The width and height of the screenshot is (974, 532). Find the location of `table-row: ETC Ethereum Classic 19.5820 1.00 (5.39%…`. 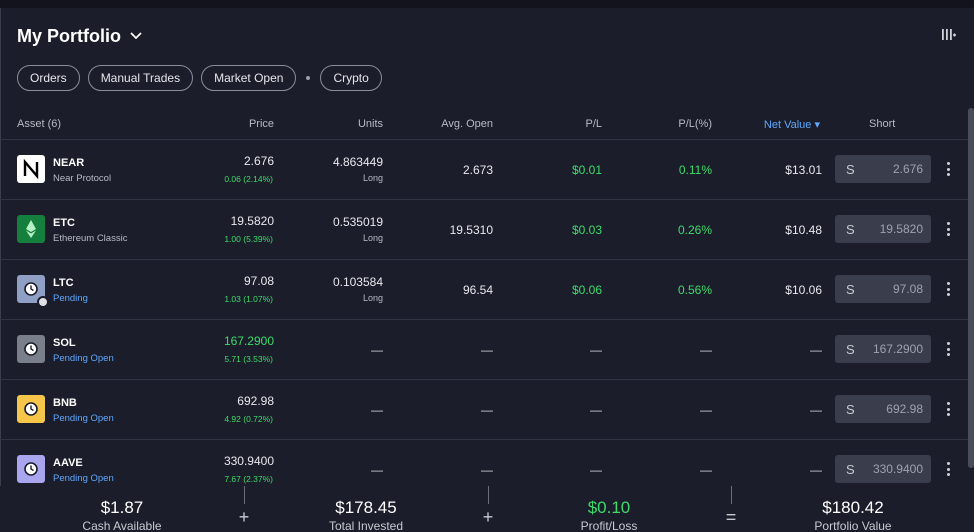

table-row: ETC Ethereum Classic 19.5820 1.00 (5.39%… is located at coordinates (484, 230).